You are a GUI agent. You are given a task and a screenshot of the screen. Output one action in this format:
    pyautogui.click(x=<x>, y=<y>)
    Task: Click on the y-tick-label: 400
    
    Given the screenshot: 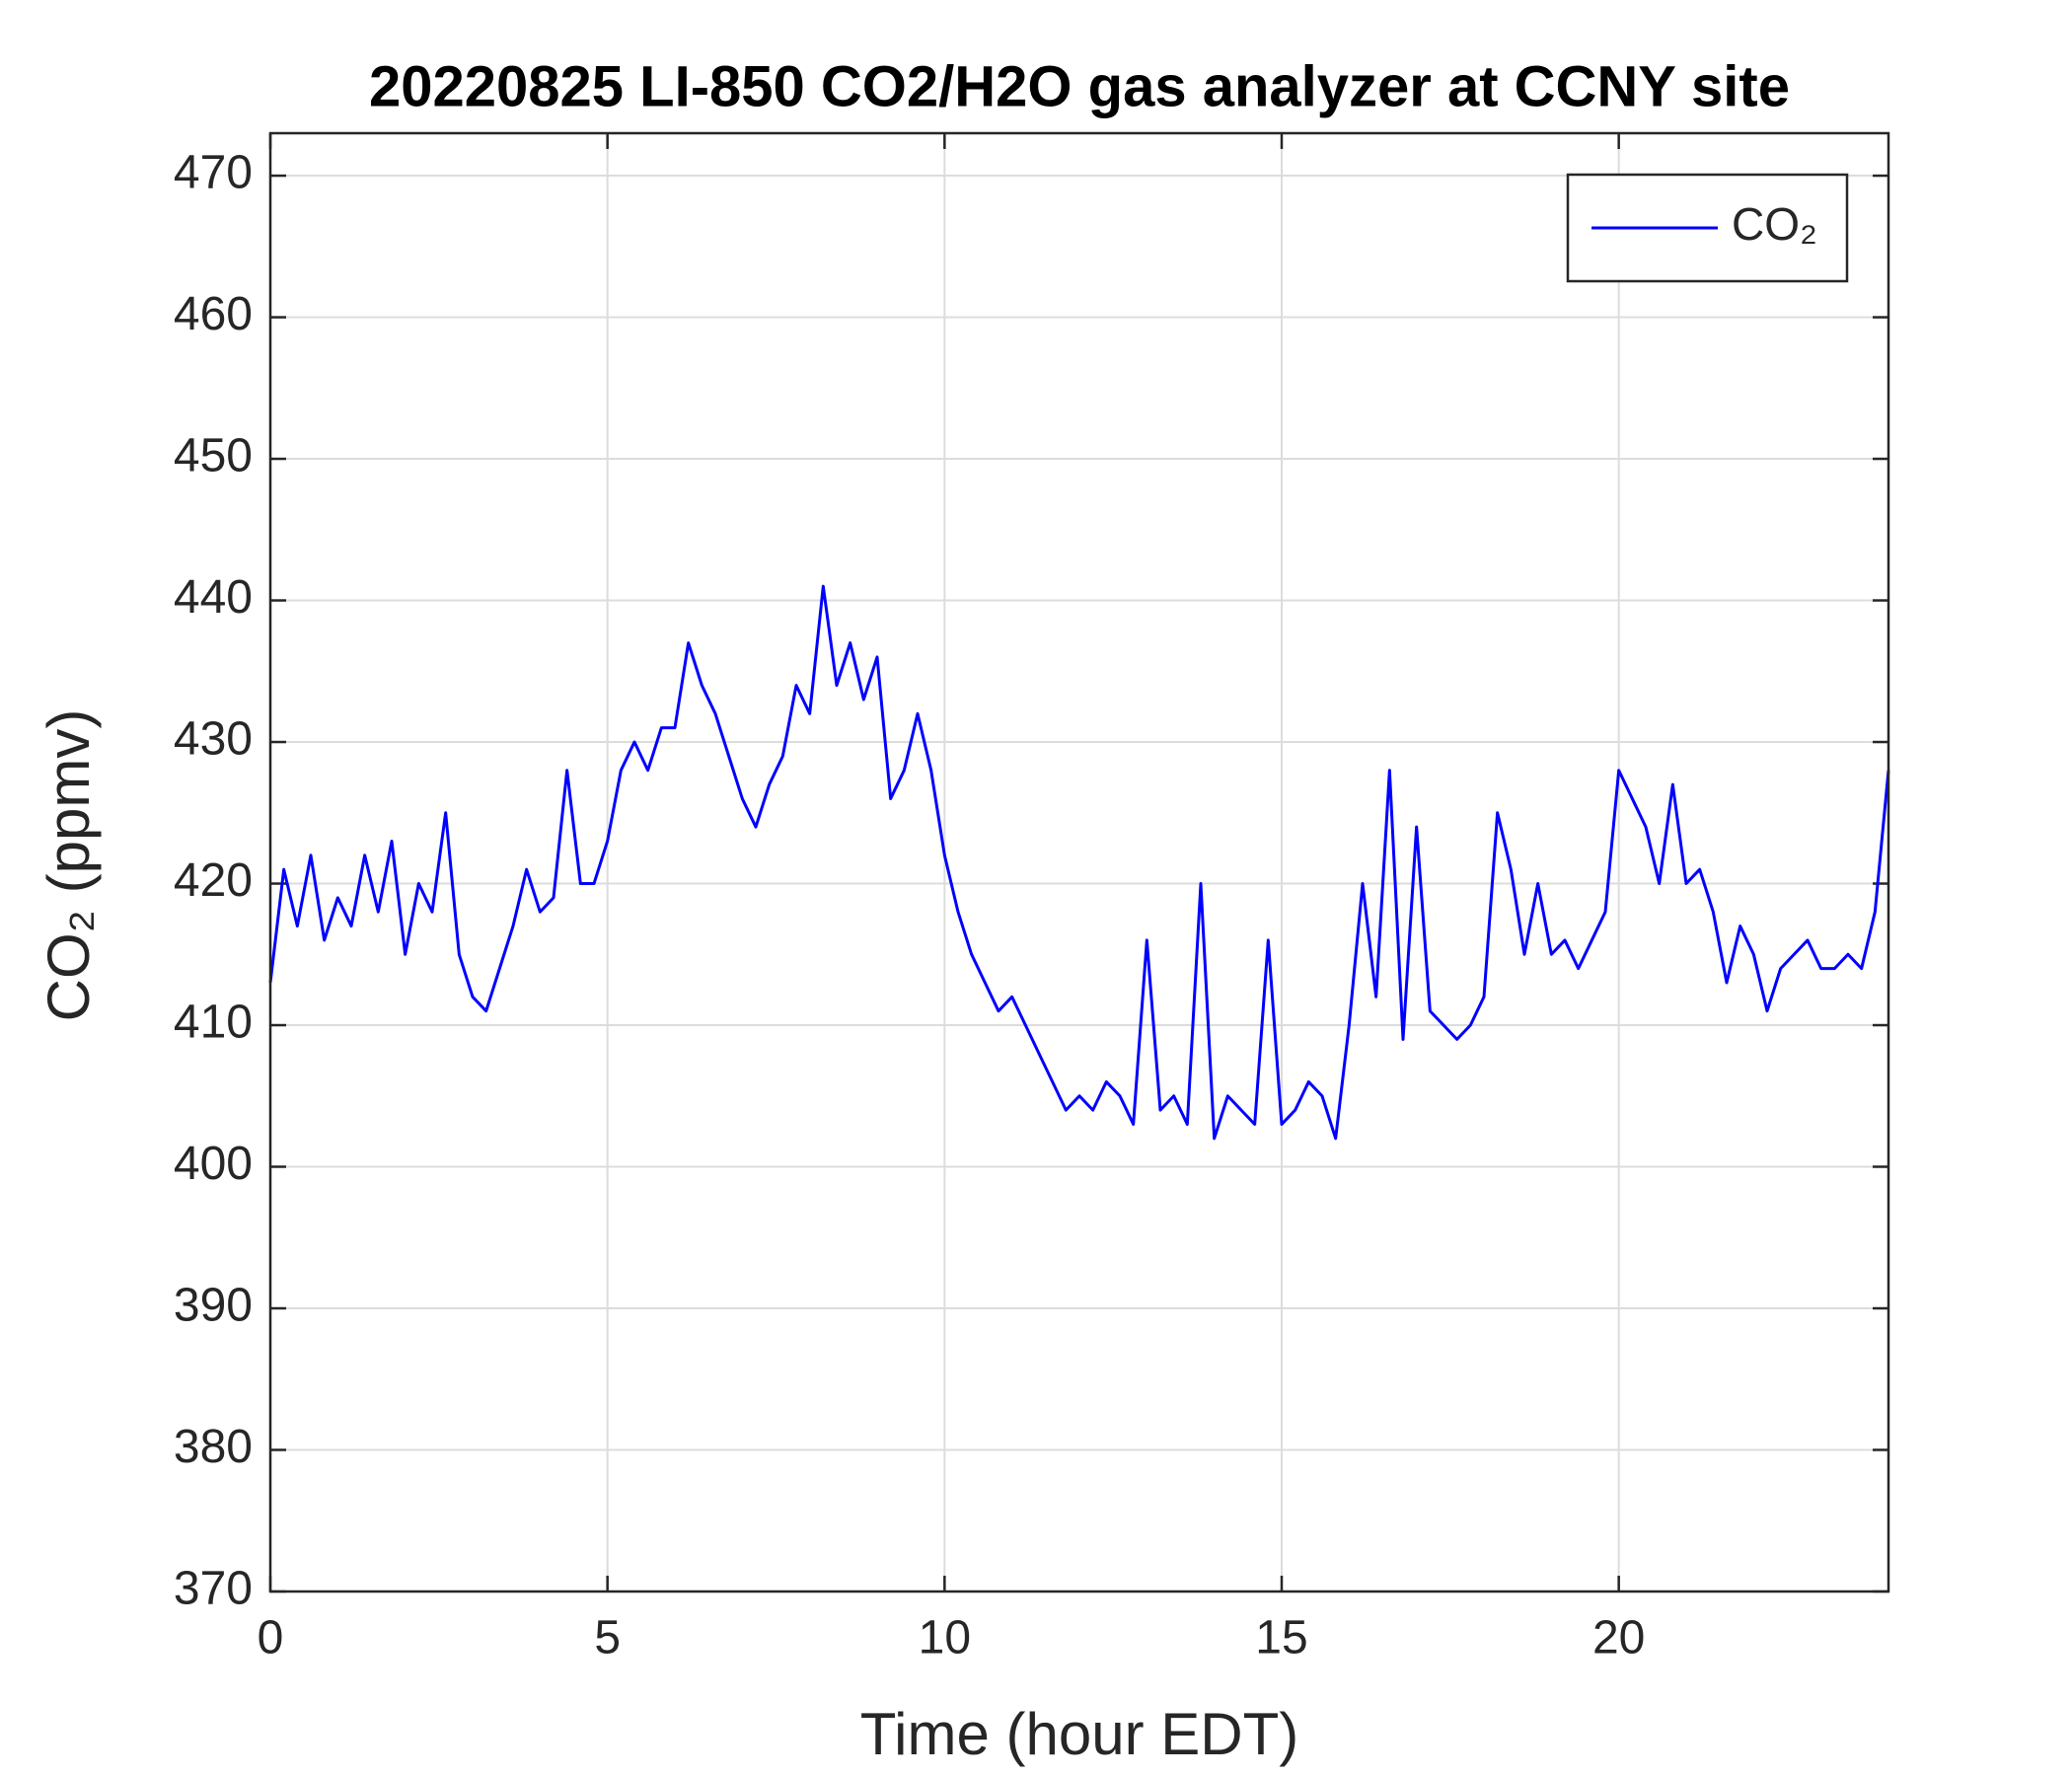 What is the action you would take?
    pyautogui.click(x=214, y=1164)
    